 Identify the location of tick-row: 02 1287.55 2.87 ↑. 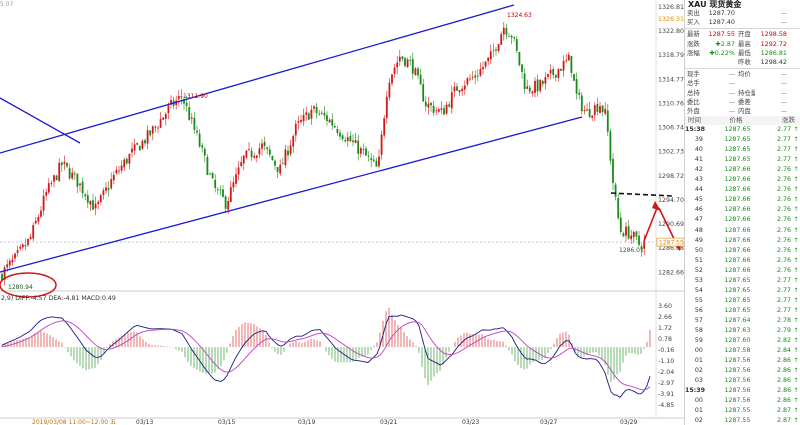
(742, 420).